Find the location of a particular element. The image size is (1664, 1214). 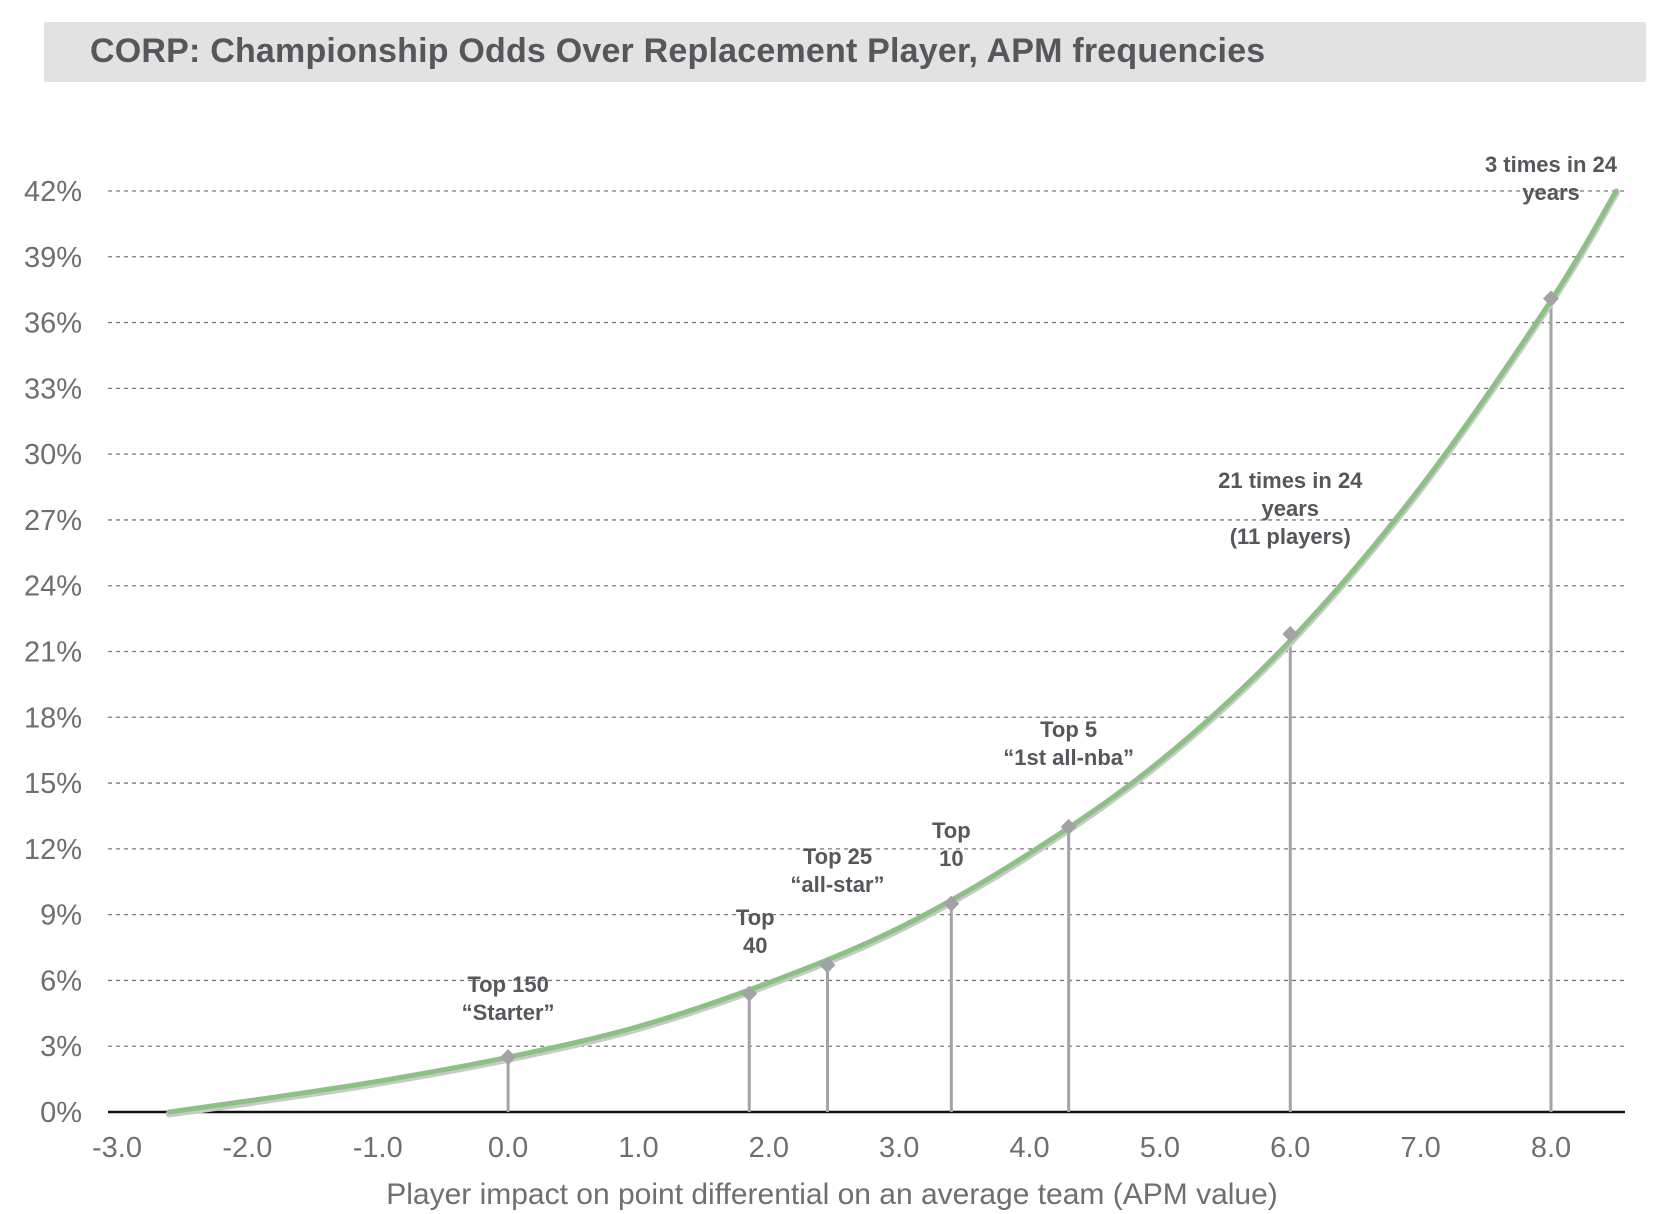

y-tick-label: 18% is located at coordinates (53, 718).